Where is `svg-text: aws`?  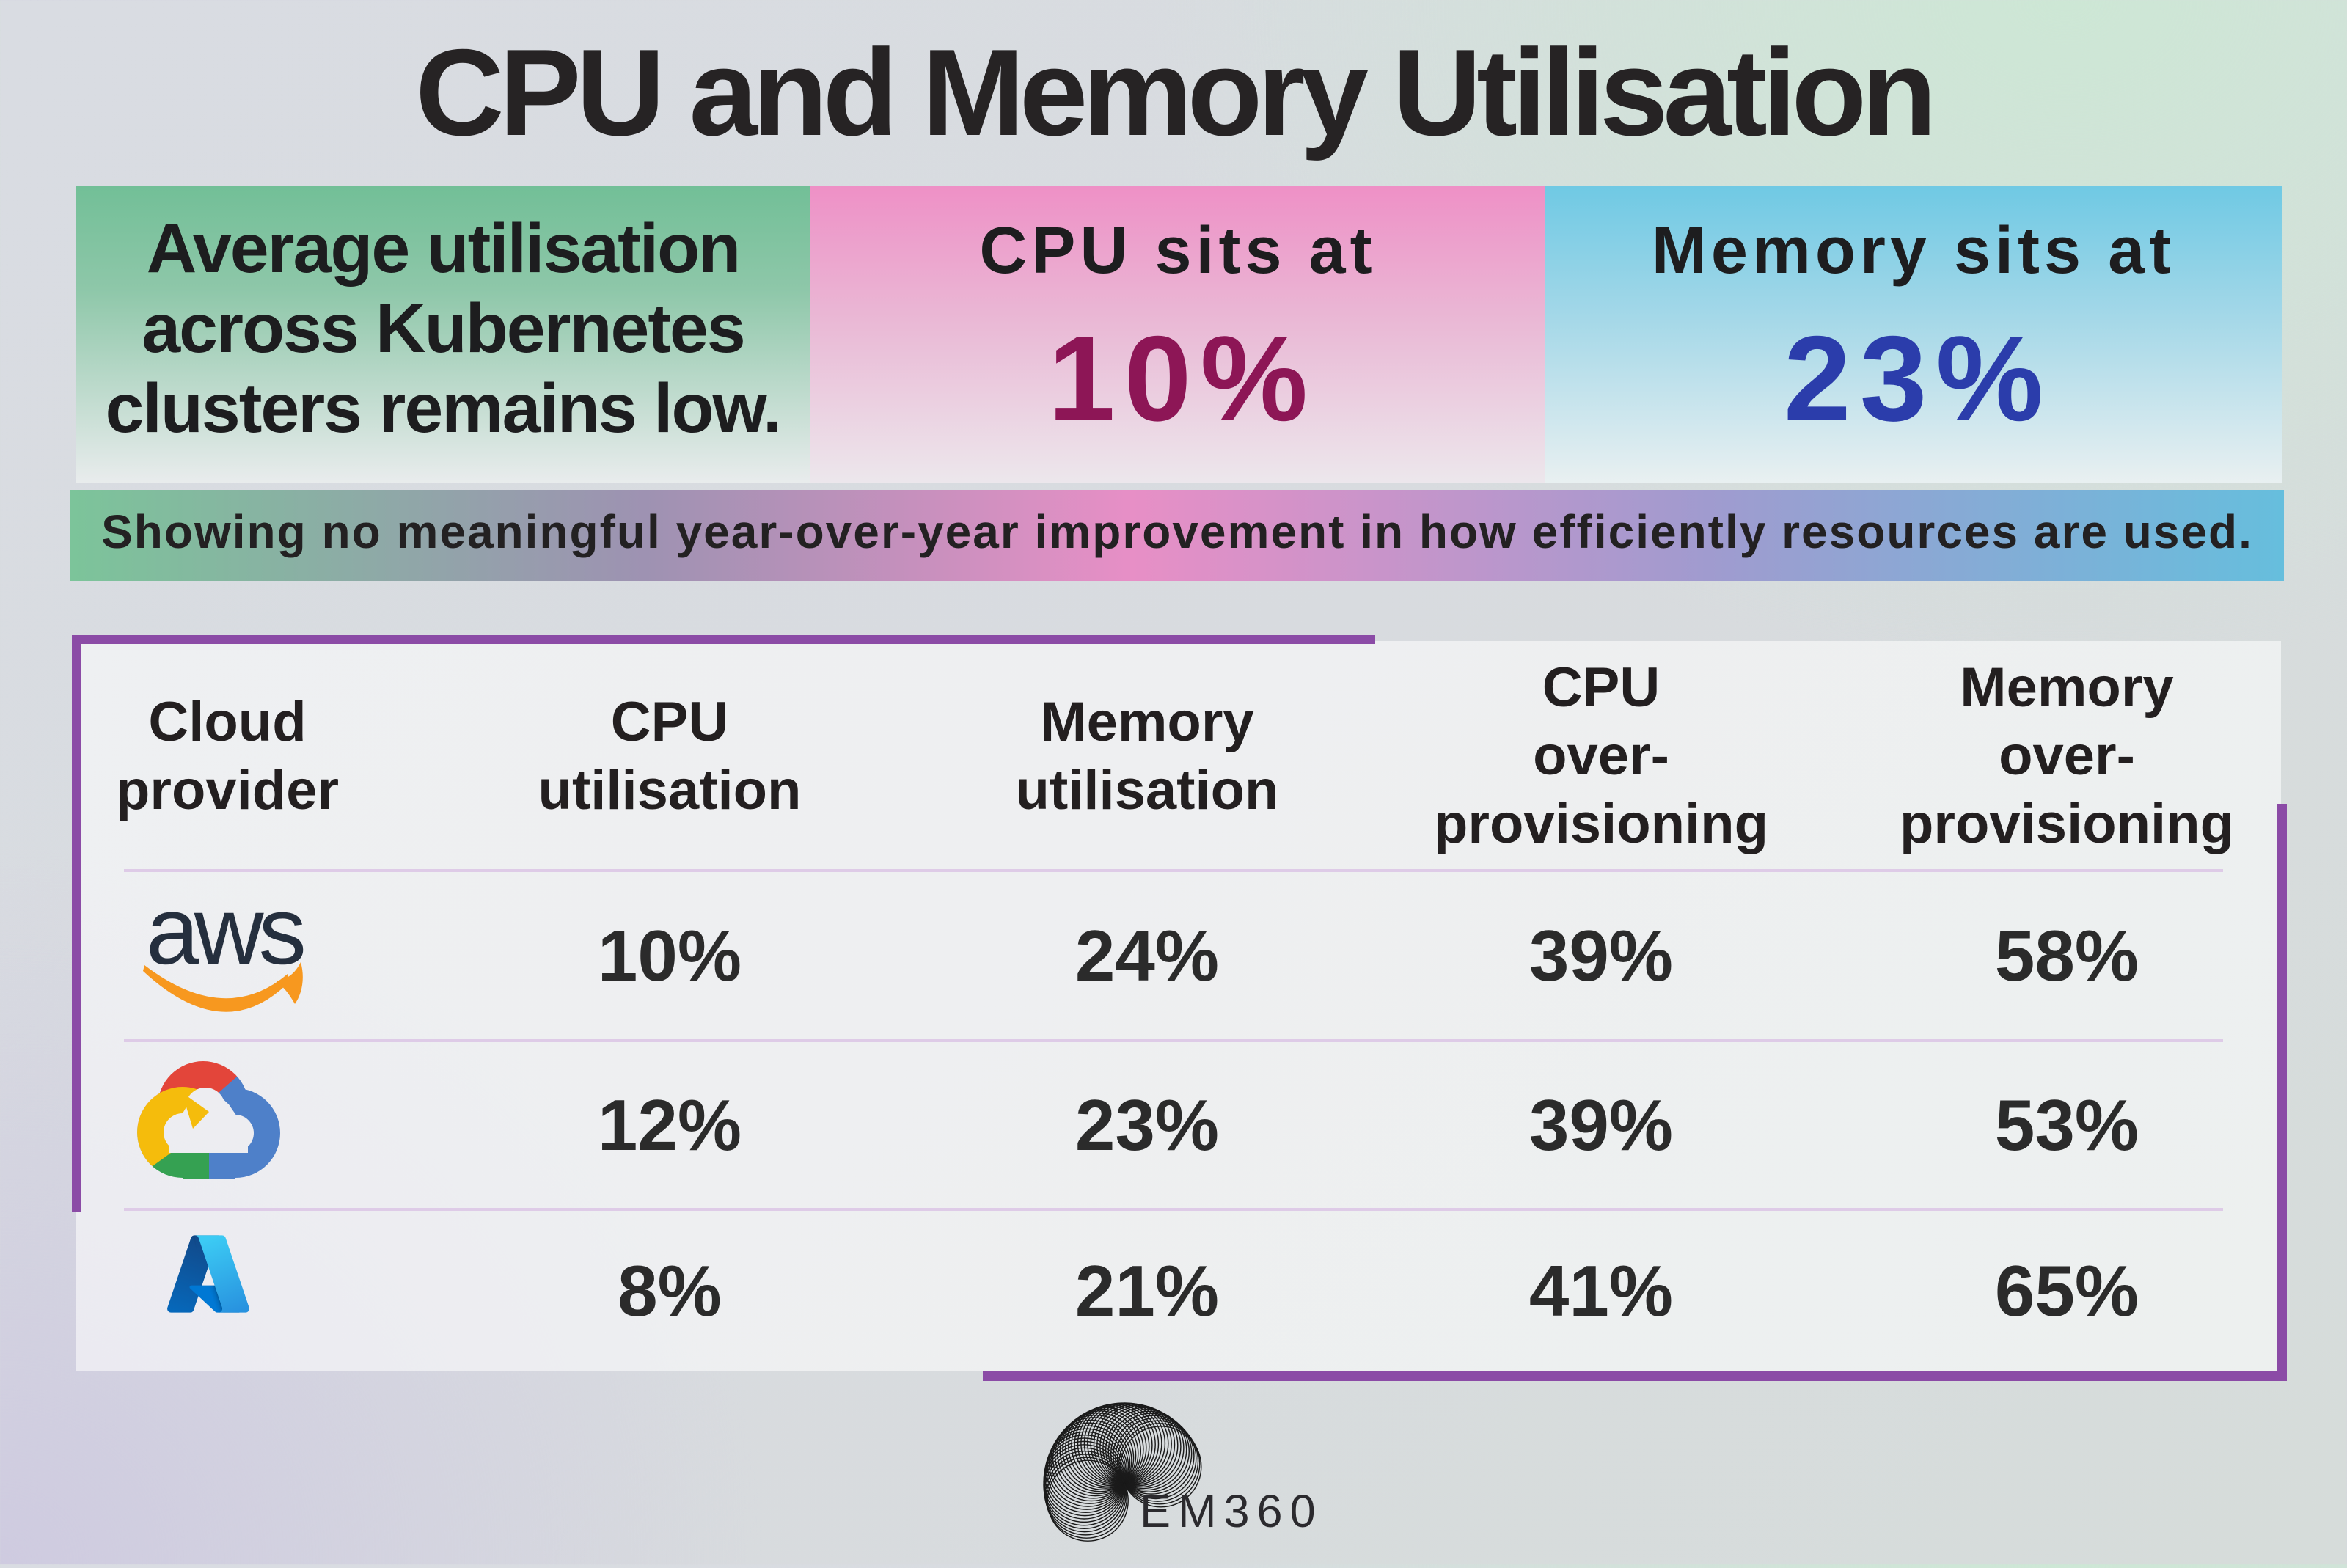
svg-text: aws is located at coordinates (224, 946).